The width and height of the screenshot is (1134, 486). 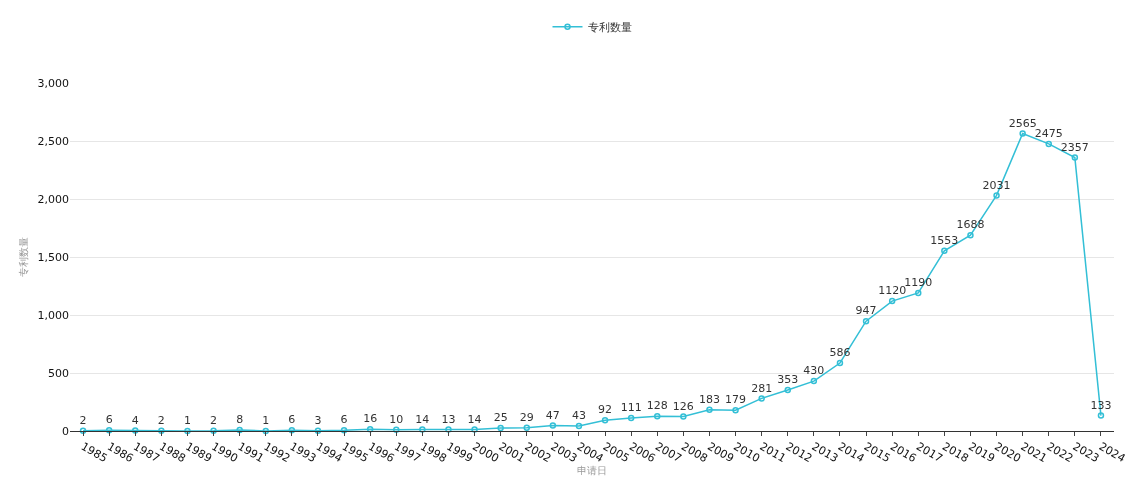 I want to click on data-label: 25, so click(x=500, y=418).